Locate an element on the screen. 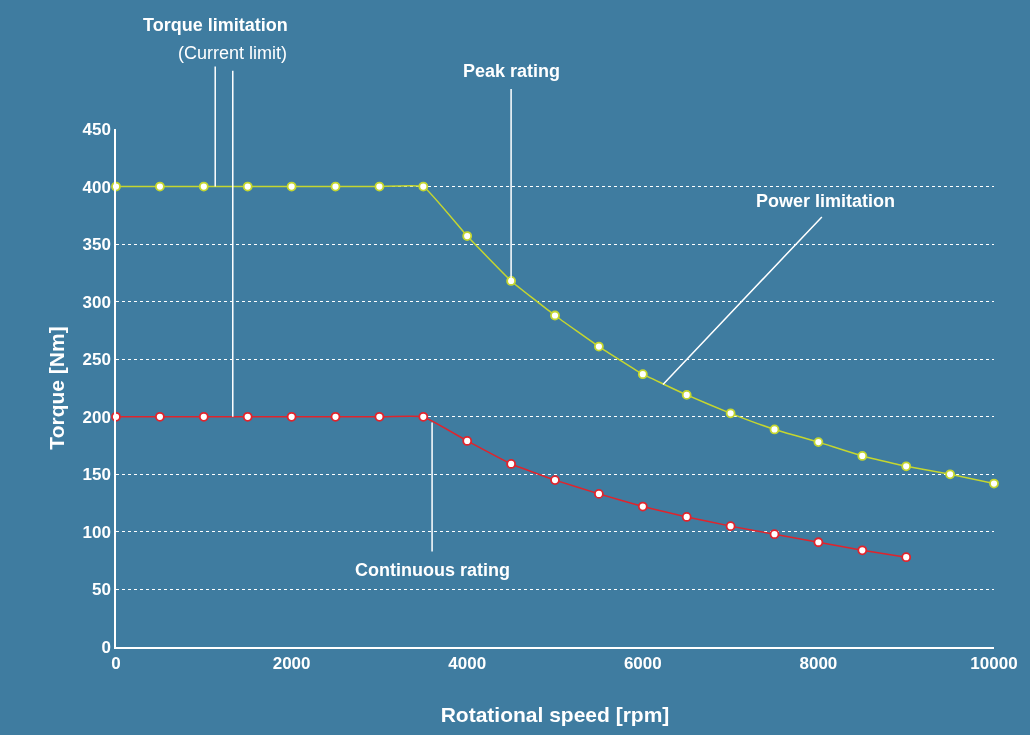 This screenshot has width=1030, height=735. y-tick-label: 0 is located at coordinates (106, 647).